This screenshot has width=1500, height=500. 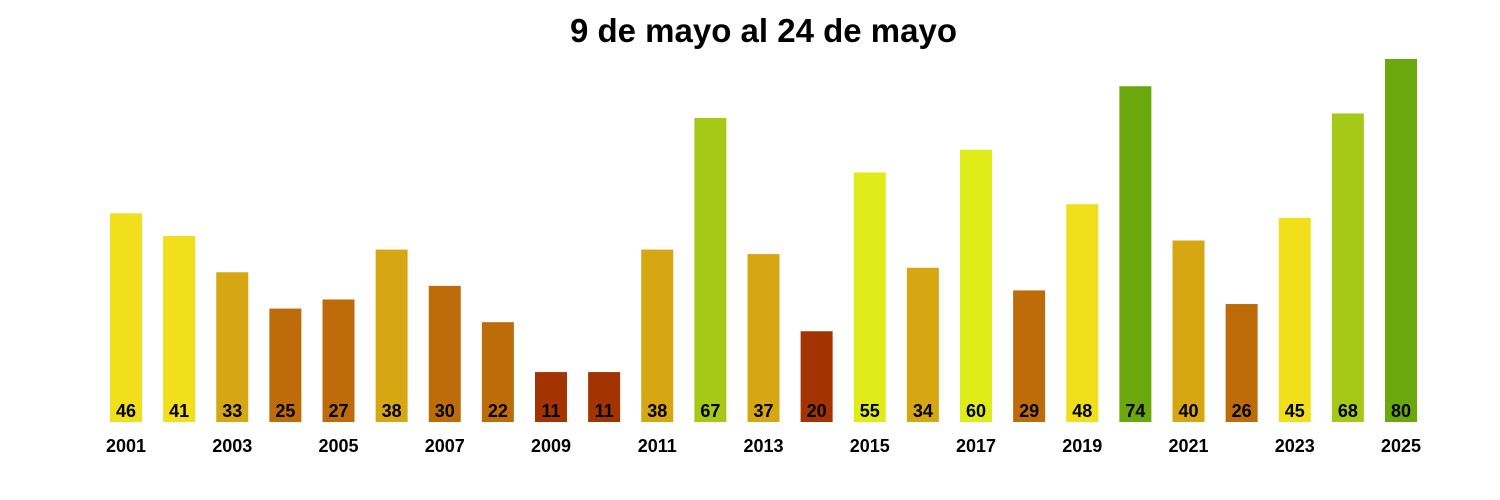 What do you see at coordinates (232, 411) in the screenshot?
I see `value-label-2003: 33` at bounding box center [232, 411].